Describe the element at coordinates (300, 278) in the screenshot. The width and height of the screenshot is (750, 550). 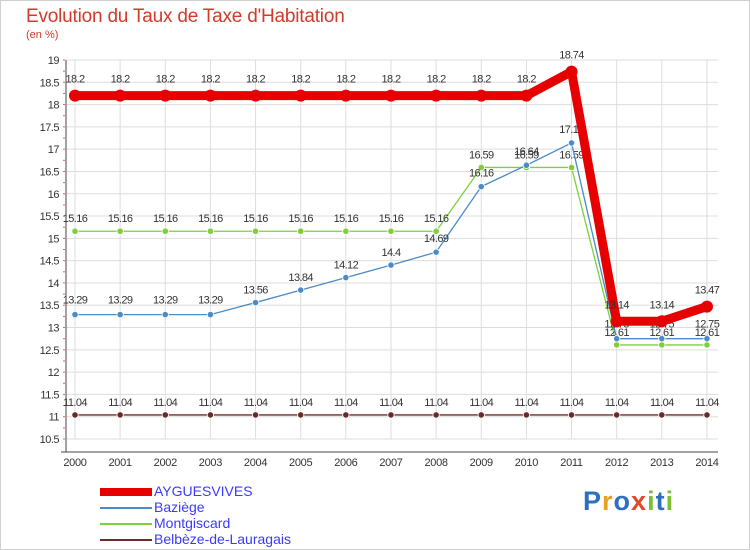
I see `data-label-bazi-ge: 13.84` at that location.